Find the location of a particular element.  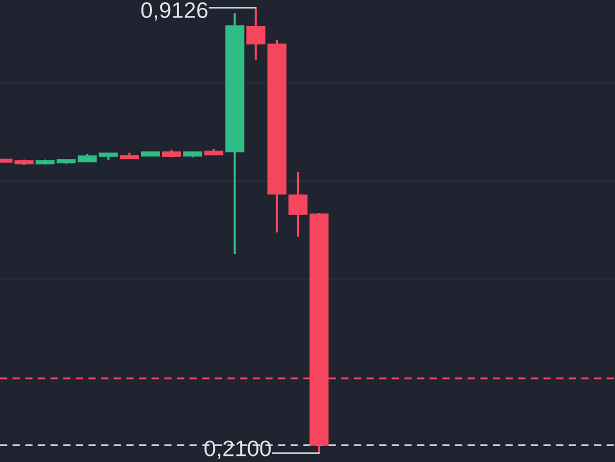

annotation: 0,9126 is located at coordinates (174, 11).